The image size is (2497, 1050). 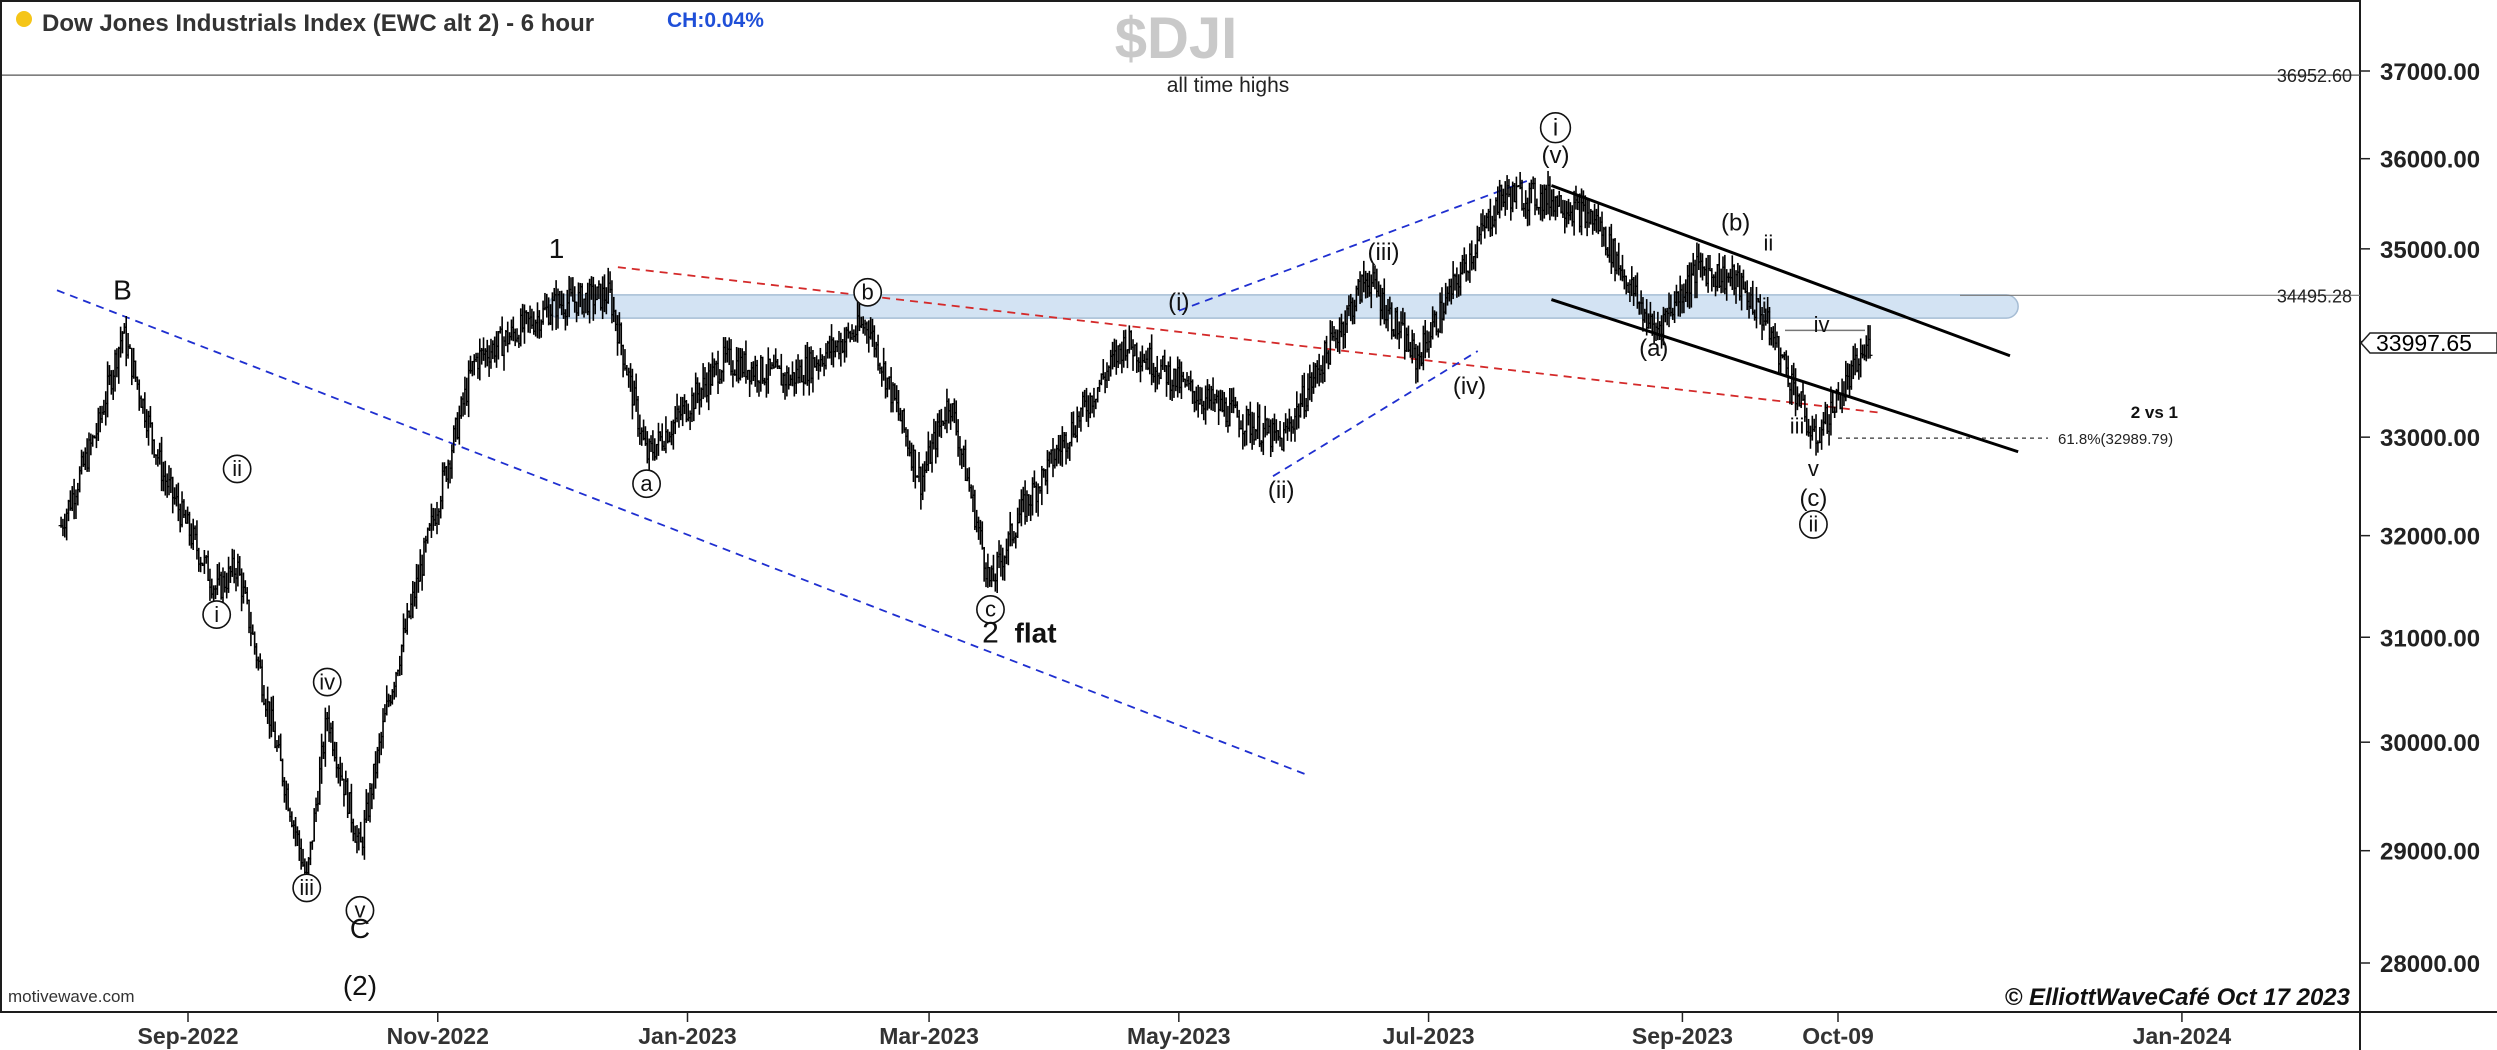 I want to click on y-tick-label: 29000.00, so click(x=2430, y=852).